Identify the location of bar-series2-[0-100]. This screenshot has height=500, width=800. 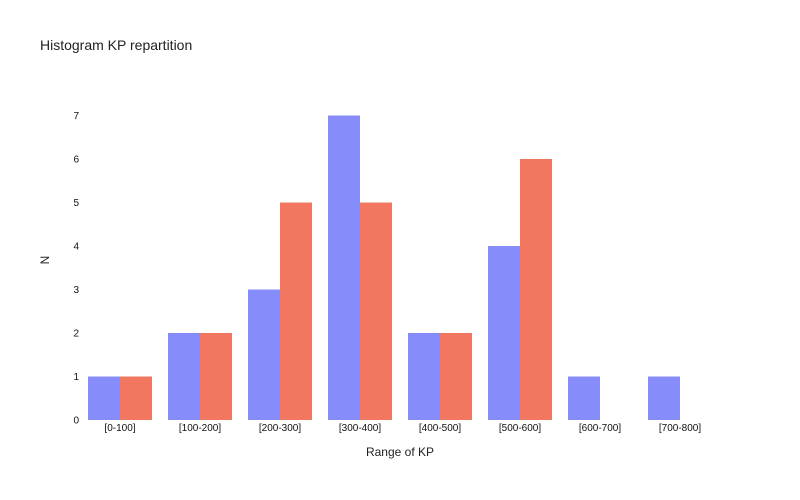
(136, 398).